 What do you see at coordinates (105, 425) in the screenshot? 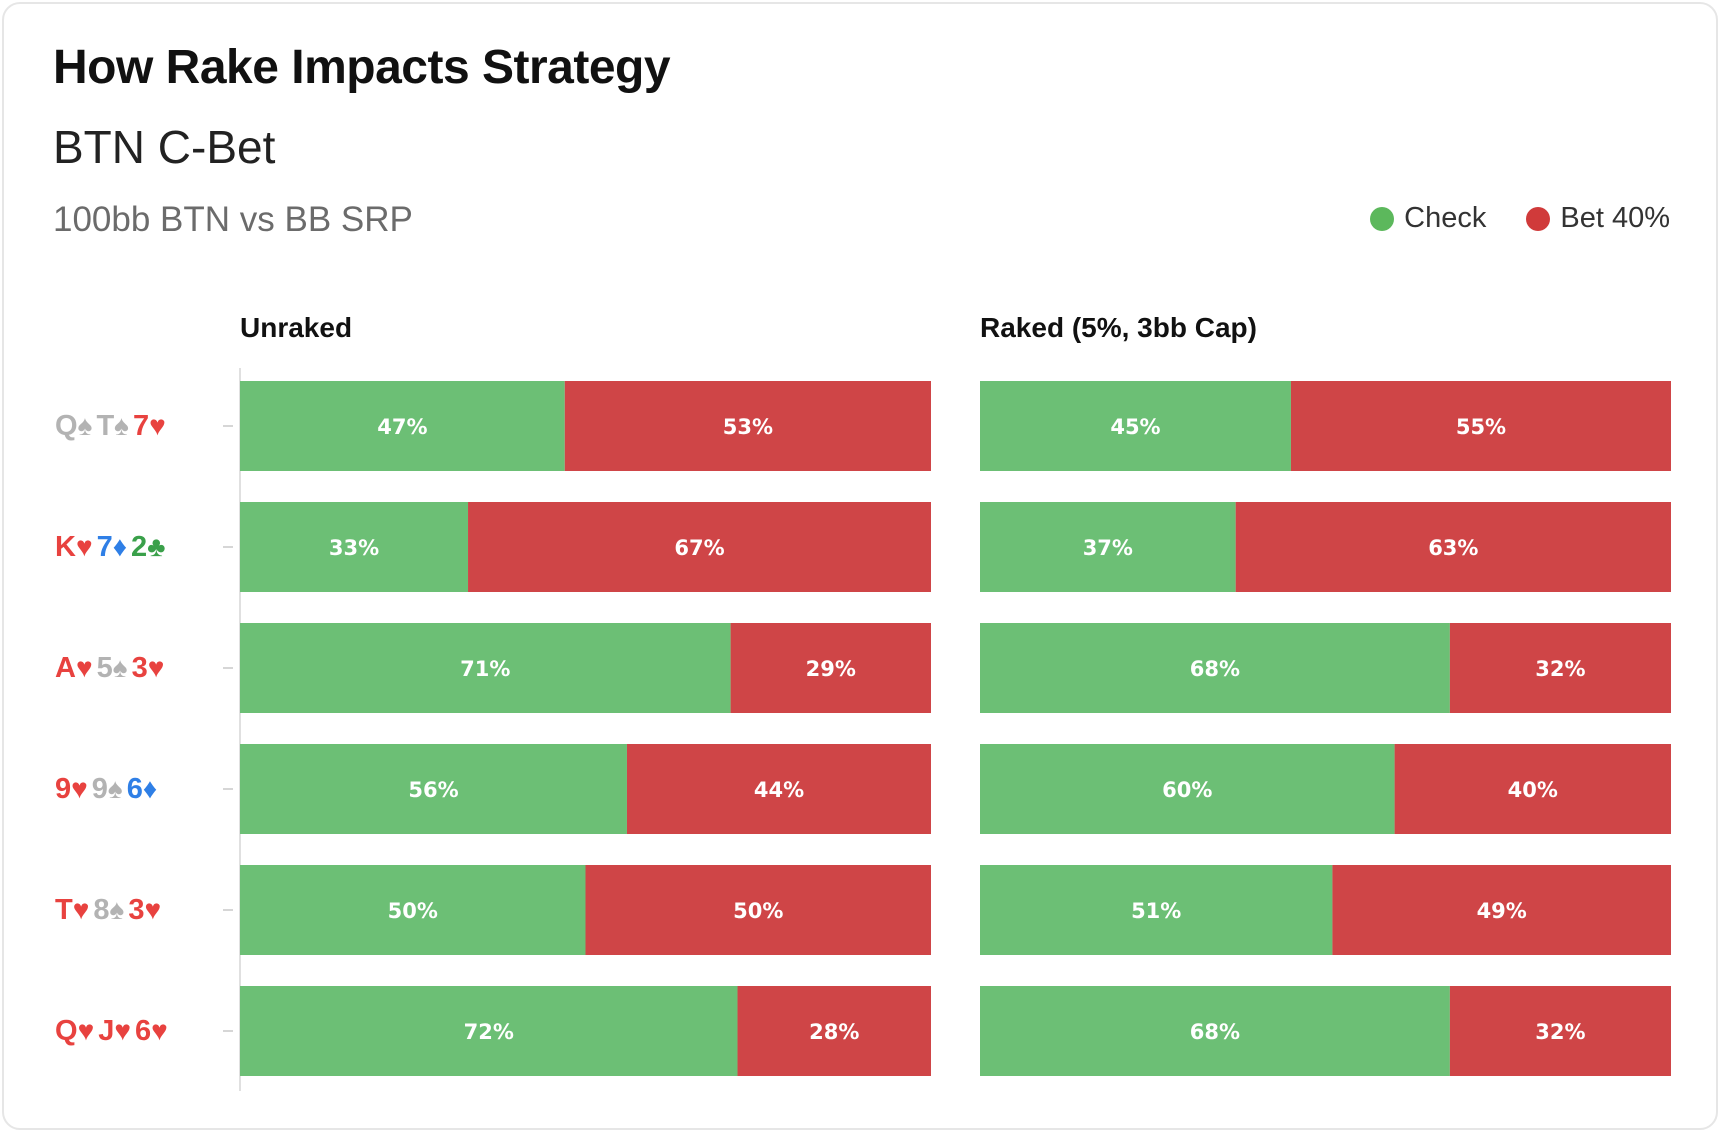
I see `card-rank: T` at bounding box center [105, 425].